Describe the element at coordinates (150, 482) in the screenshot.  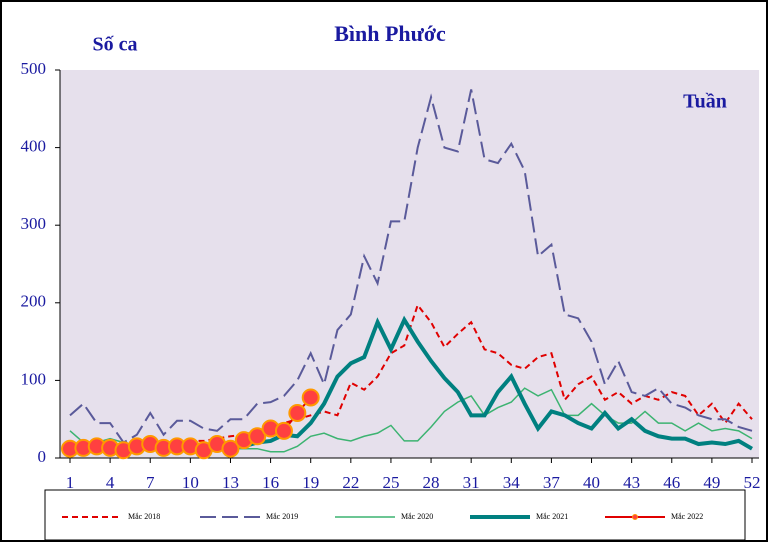
I see `x-tick-label: 7` at that location.